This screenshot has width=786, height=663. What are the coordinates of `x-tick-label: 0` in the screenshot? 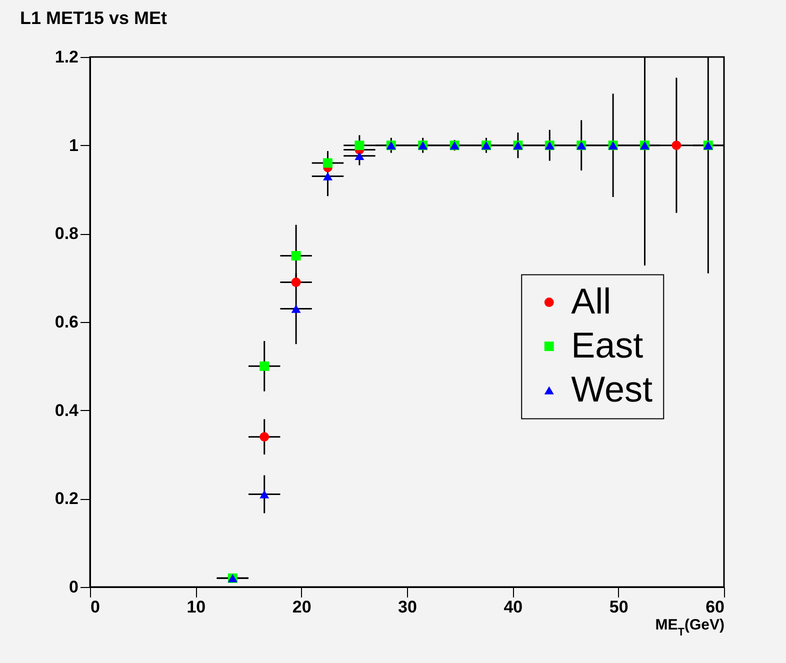 It's located at (95, 607).